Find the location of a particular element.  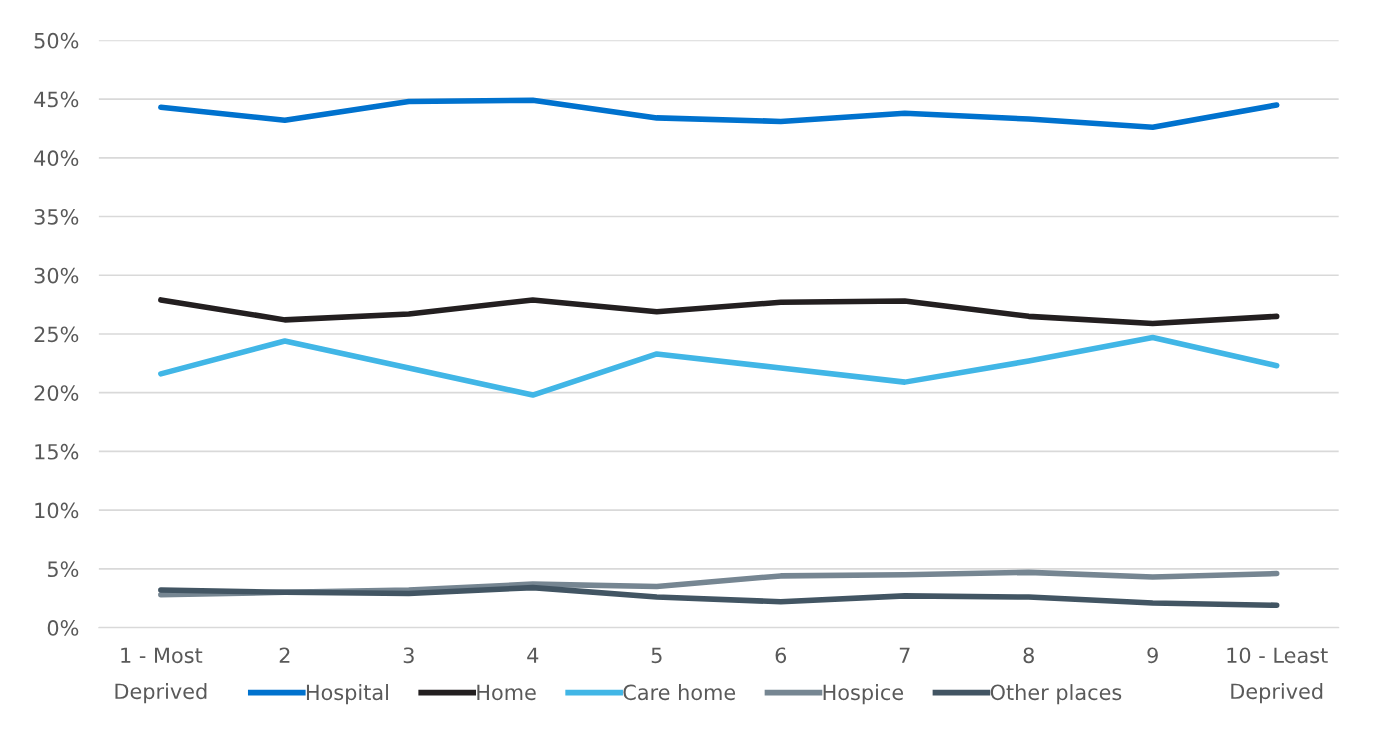

y-tick-label: 15% is located at coordinates (57, 451).